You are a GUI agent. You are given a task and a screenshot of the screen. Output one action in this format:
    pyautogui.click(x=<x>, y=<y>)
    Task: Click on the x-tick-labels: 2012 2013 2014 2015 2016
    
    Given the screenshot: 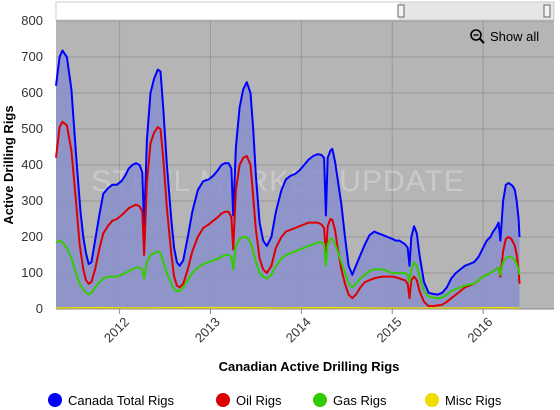 What is the action you would take?
    pyautogui.click(x=298, y=327)
    